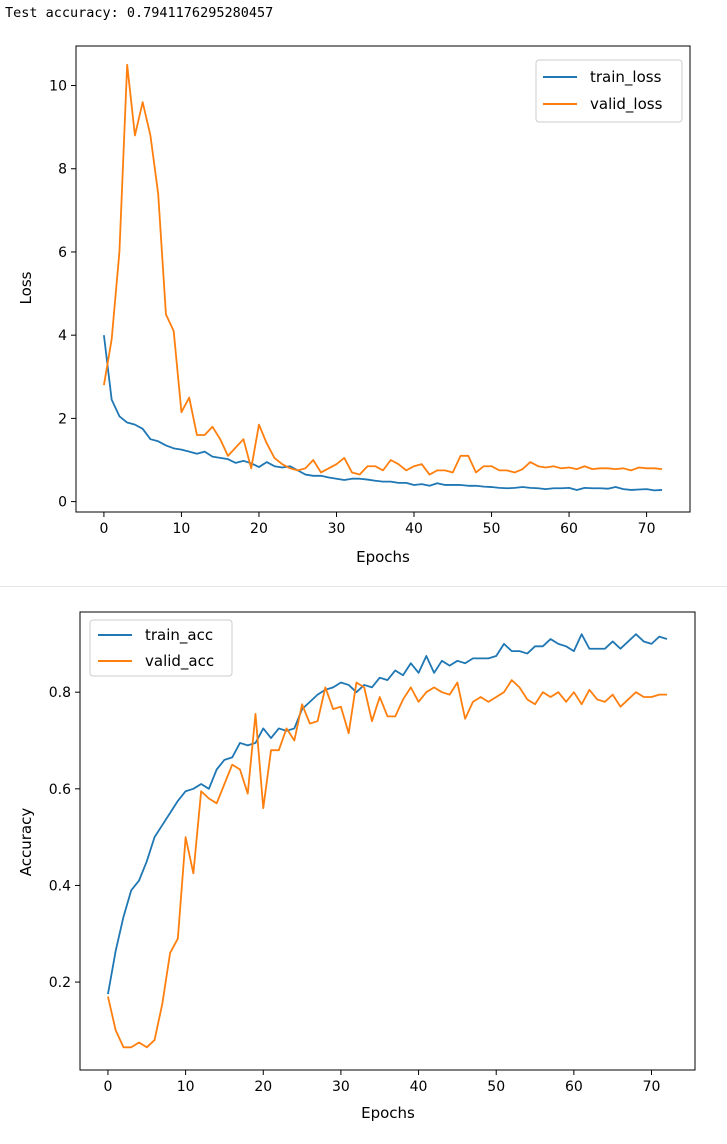 The height and width of the screenshot is (1144, 727). Describe the element at coordinates (496, 1087) in the screenshot. I see `accuracy-xtick-label: 50` at that location.